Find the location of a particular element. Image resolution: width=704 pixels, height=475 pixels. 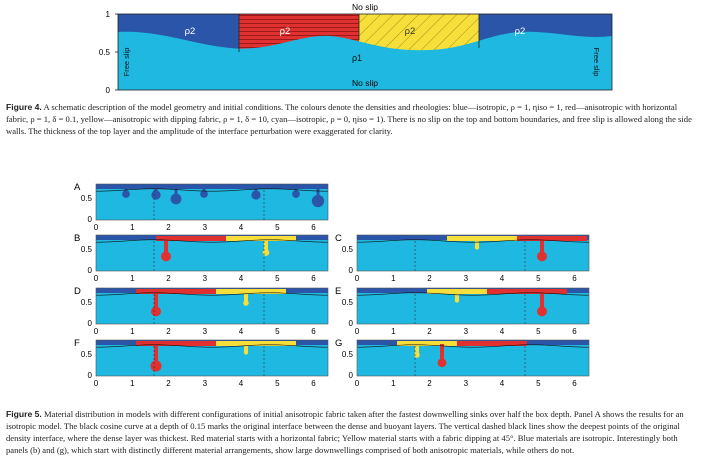

yellow-layer is located at coordinates (419, 32).